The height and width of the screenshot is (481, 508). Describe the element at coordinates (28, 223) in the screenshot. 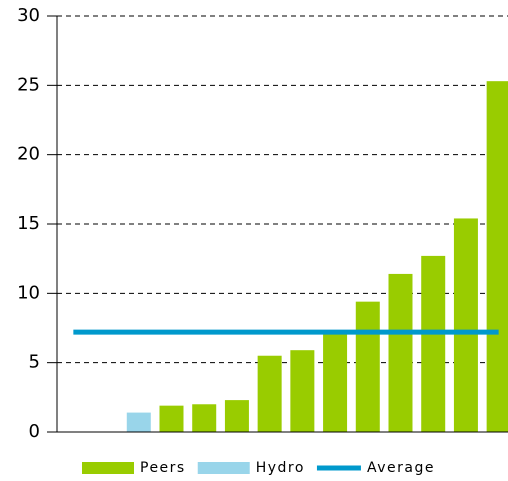

I see `y-tick-label: 15` at that location.